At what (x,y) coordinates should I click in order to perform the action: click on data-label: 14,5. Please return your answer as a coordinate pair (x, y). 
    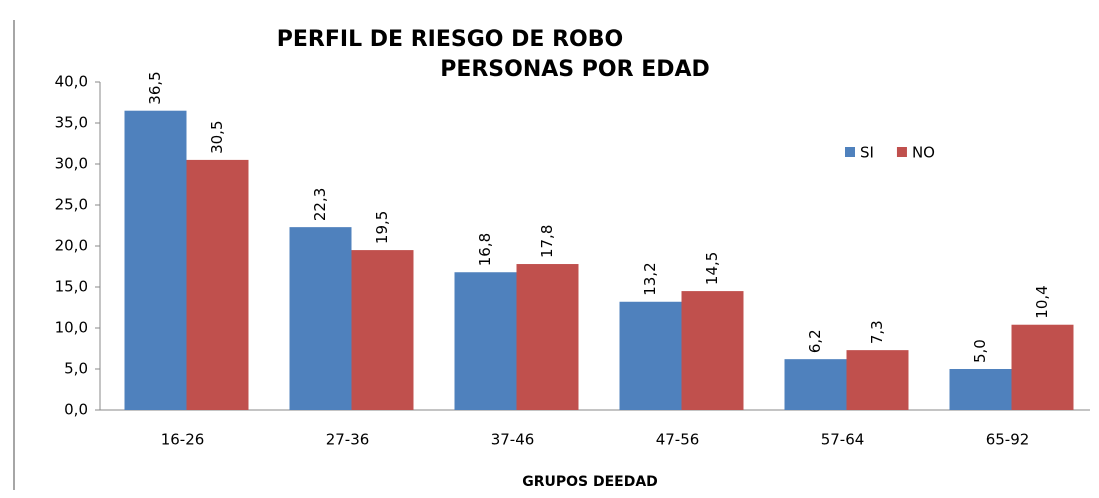
    Looking at the image, I should click on (712, 268).